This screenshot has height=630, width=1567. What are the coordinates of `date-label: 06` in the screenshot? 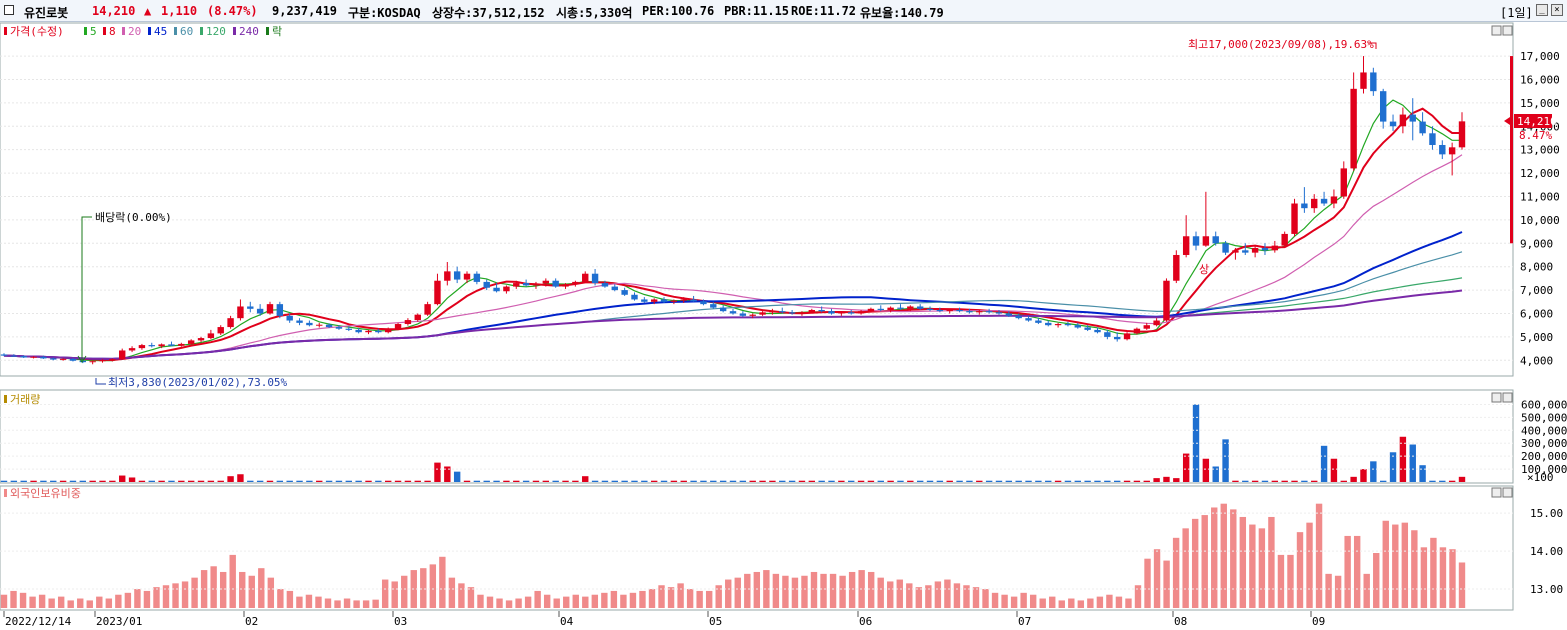 It's located at (865, 621).